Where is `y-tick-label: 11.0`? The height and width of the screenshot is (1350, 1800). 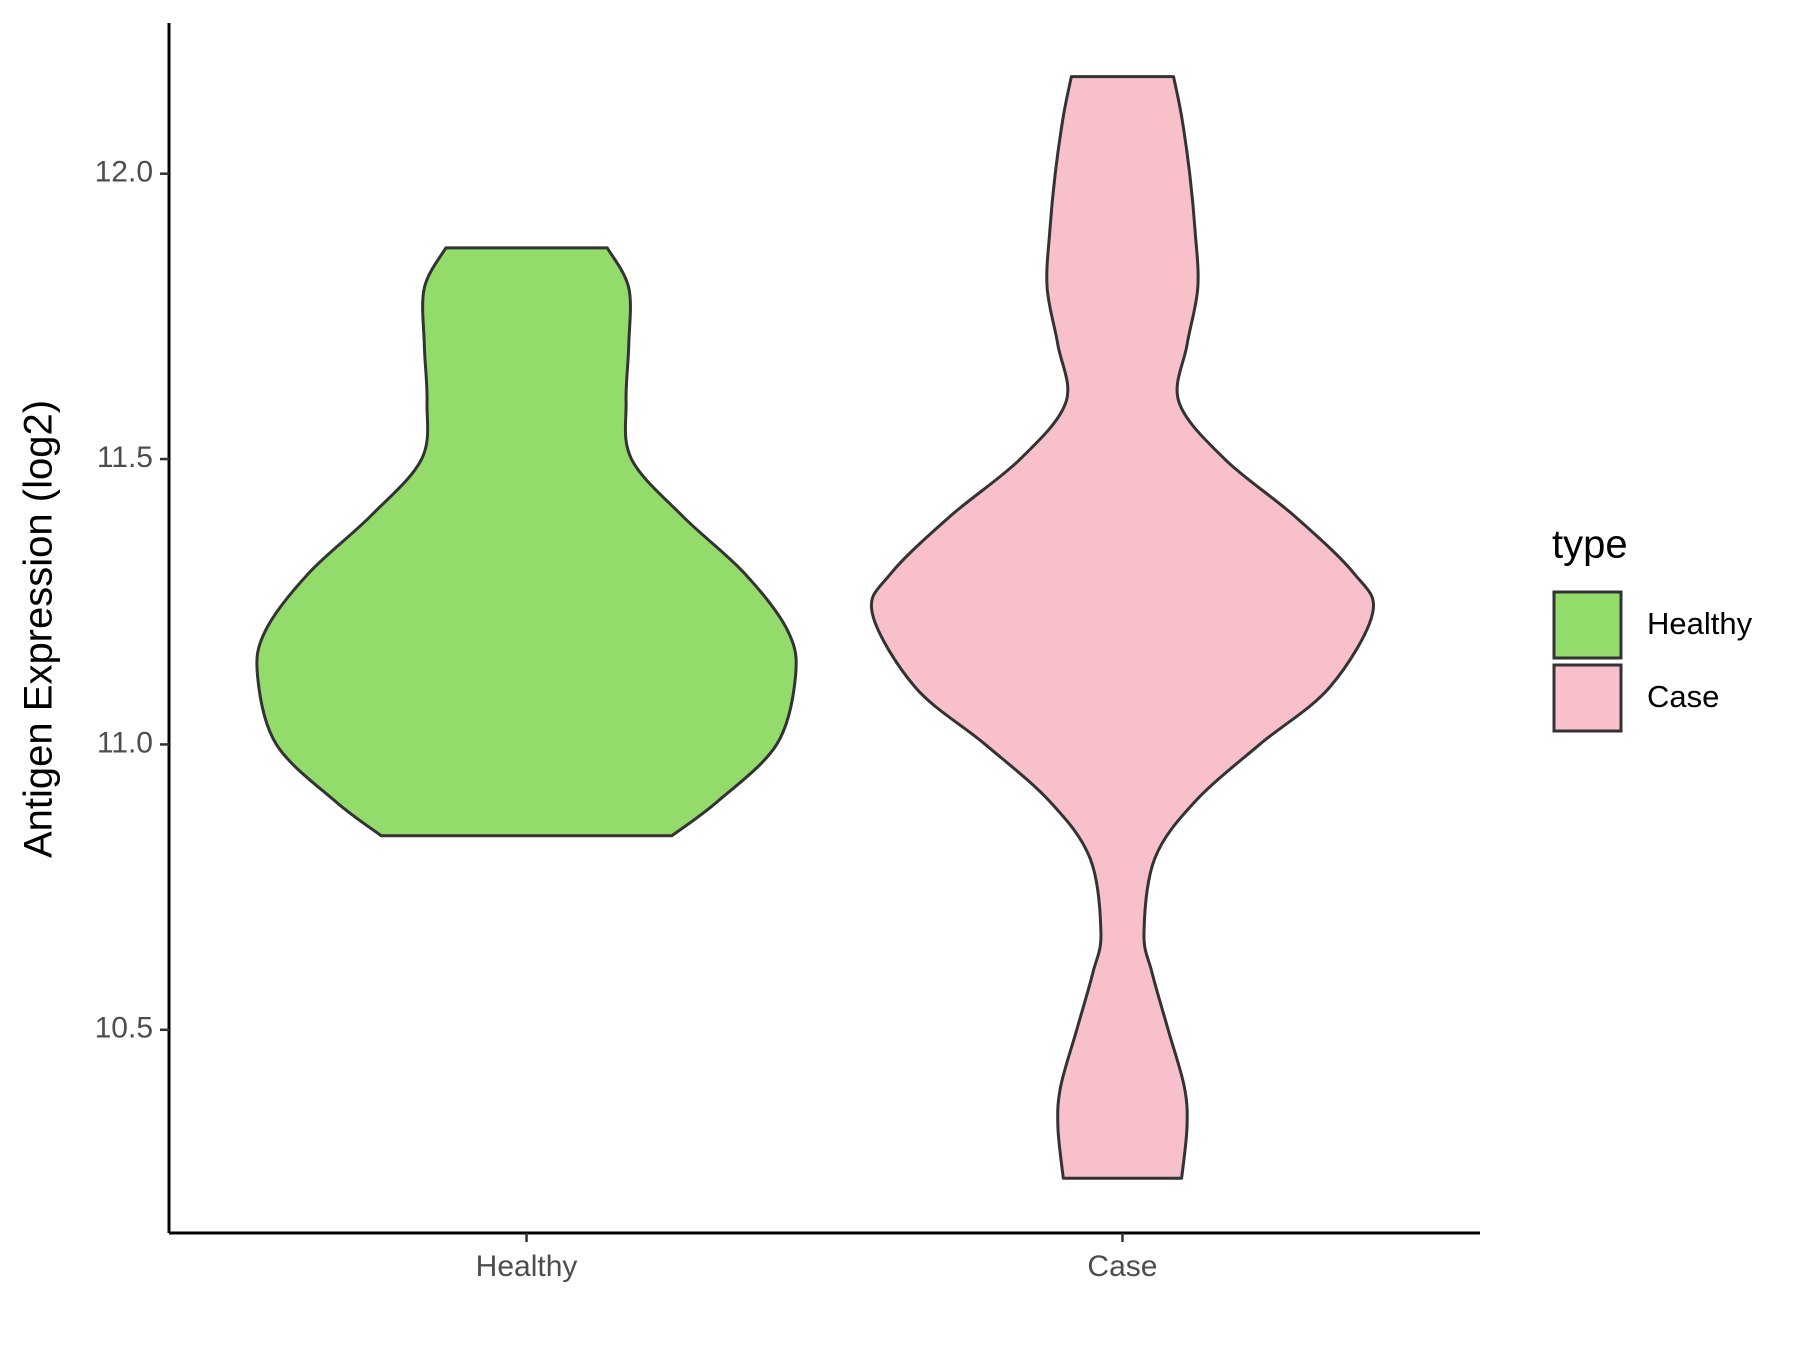 y-tick-label: 11.0 is located at coordinates (125, 742).